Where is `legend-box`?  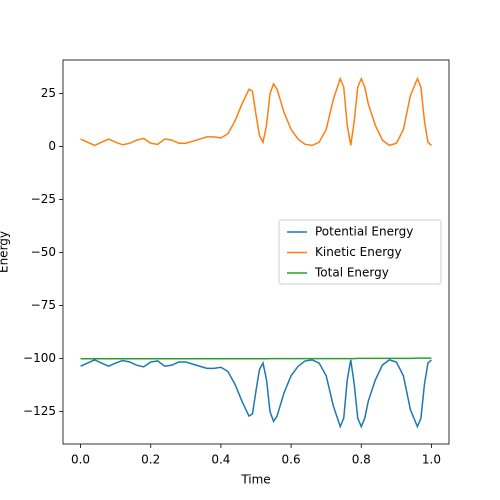
legend-box is located at coordinates (360, 252).